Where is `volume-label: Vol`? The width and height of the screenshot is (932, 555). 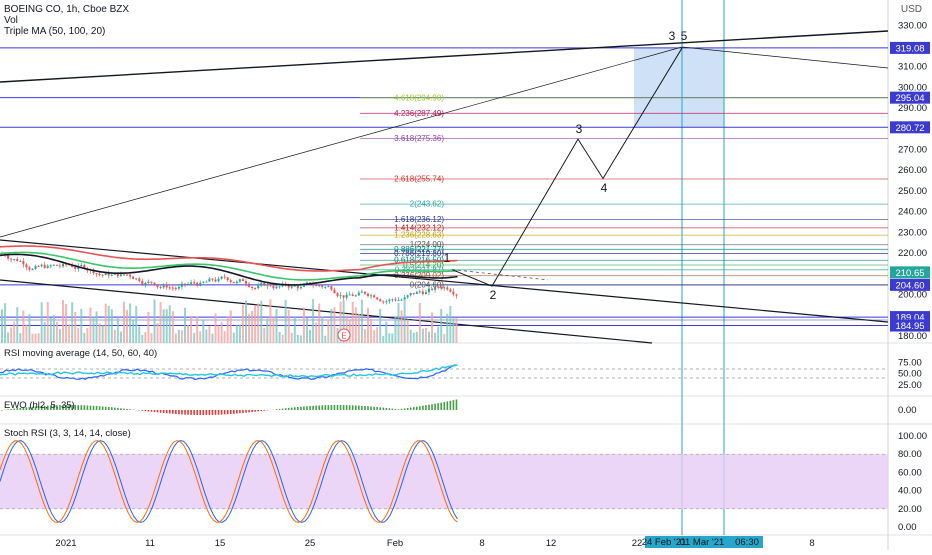
volume-label: Vol is located at coordinates (11, 20).